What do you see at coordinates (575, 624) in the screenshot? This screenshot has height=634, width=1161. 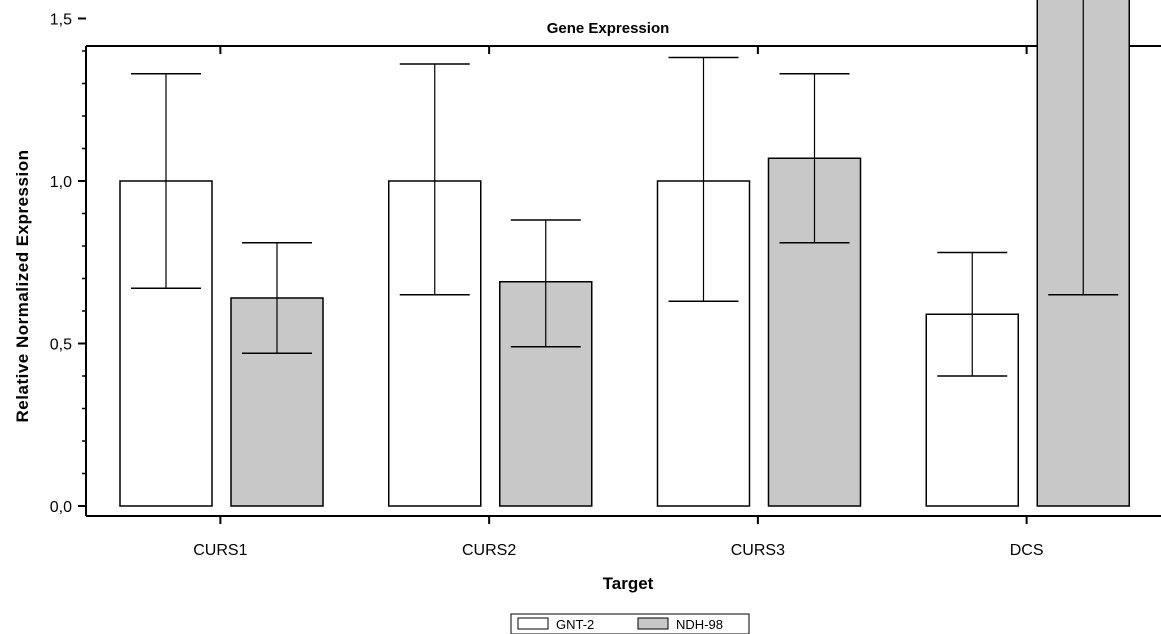 I see `legend-label-gnt-2: GNT-2` at bounding box center [575, 624].